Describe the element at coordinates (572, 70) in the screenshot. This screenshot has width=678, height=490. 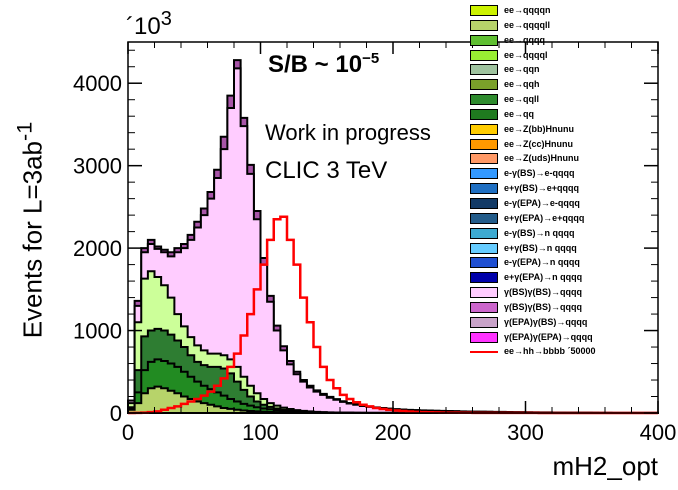
I see `legend-entry: ee→qqn` at that location.